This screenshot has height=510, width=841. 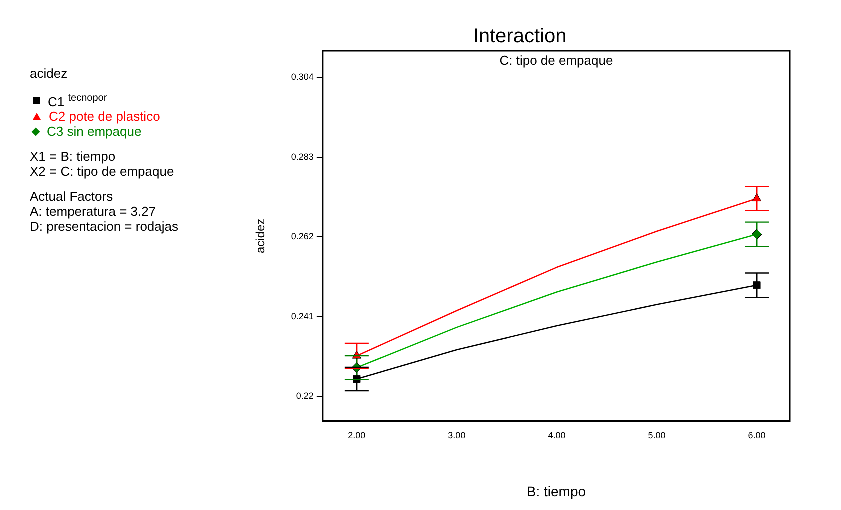 What do you see at coordinates (757, 435) in the screenshot?
I see `x-tick-label: 6.00` at bounding box center [757, 435].